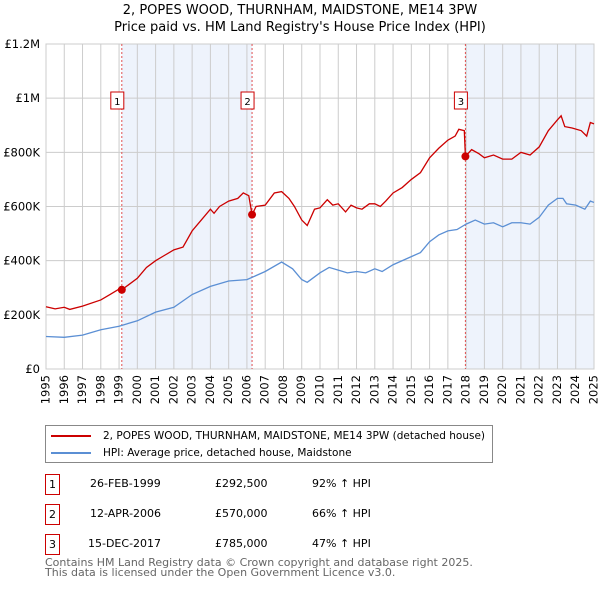  Describe the element at coordinates (539, 389) in the screenshot. I see `x-tick-label: 2022` at that location.